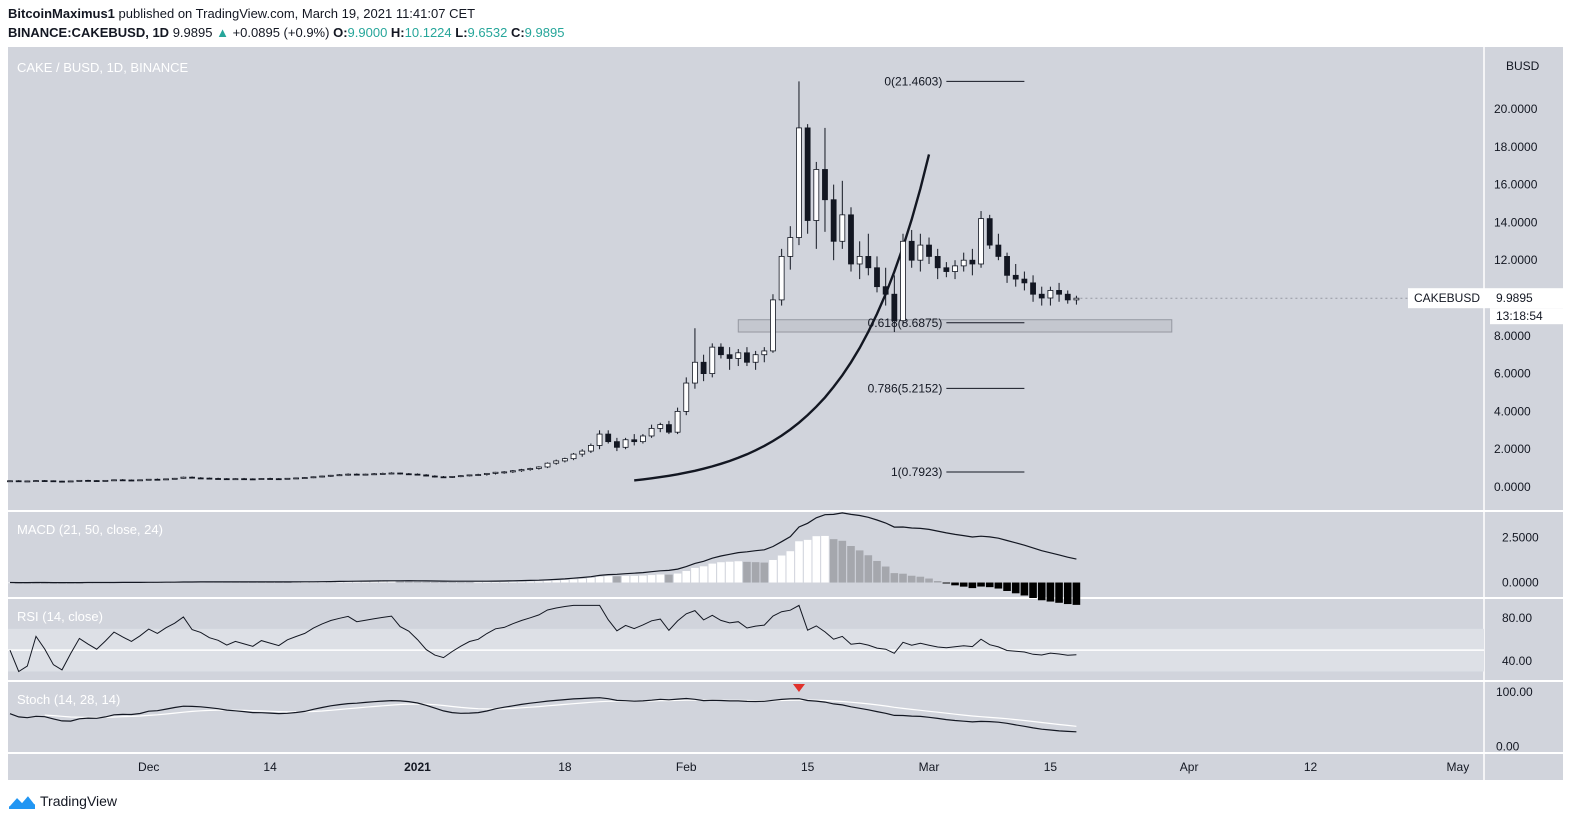 Image resolution: width=1571 pixels, height=825 pixels. What do you see at coordinates (281, 32) in the screenshot?
I see `change-value: +0.0895 (+0.9%)` at bounding box center [281, 32].